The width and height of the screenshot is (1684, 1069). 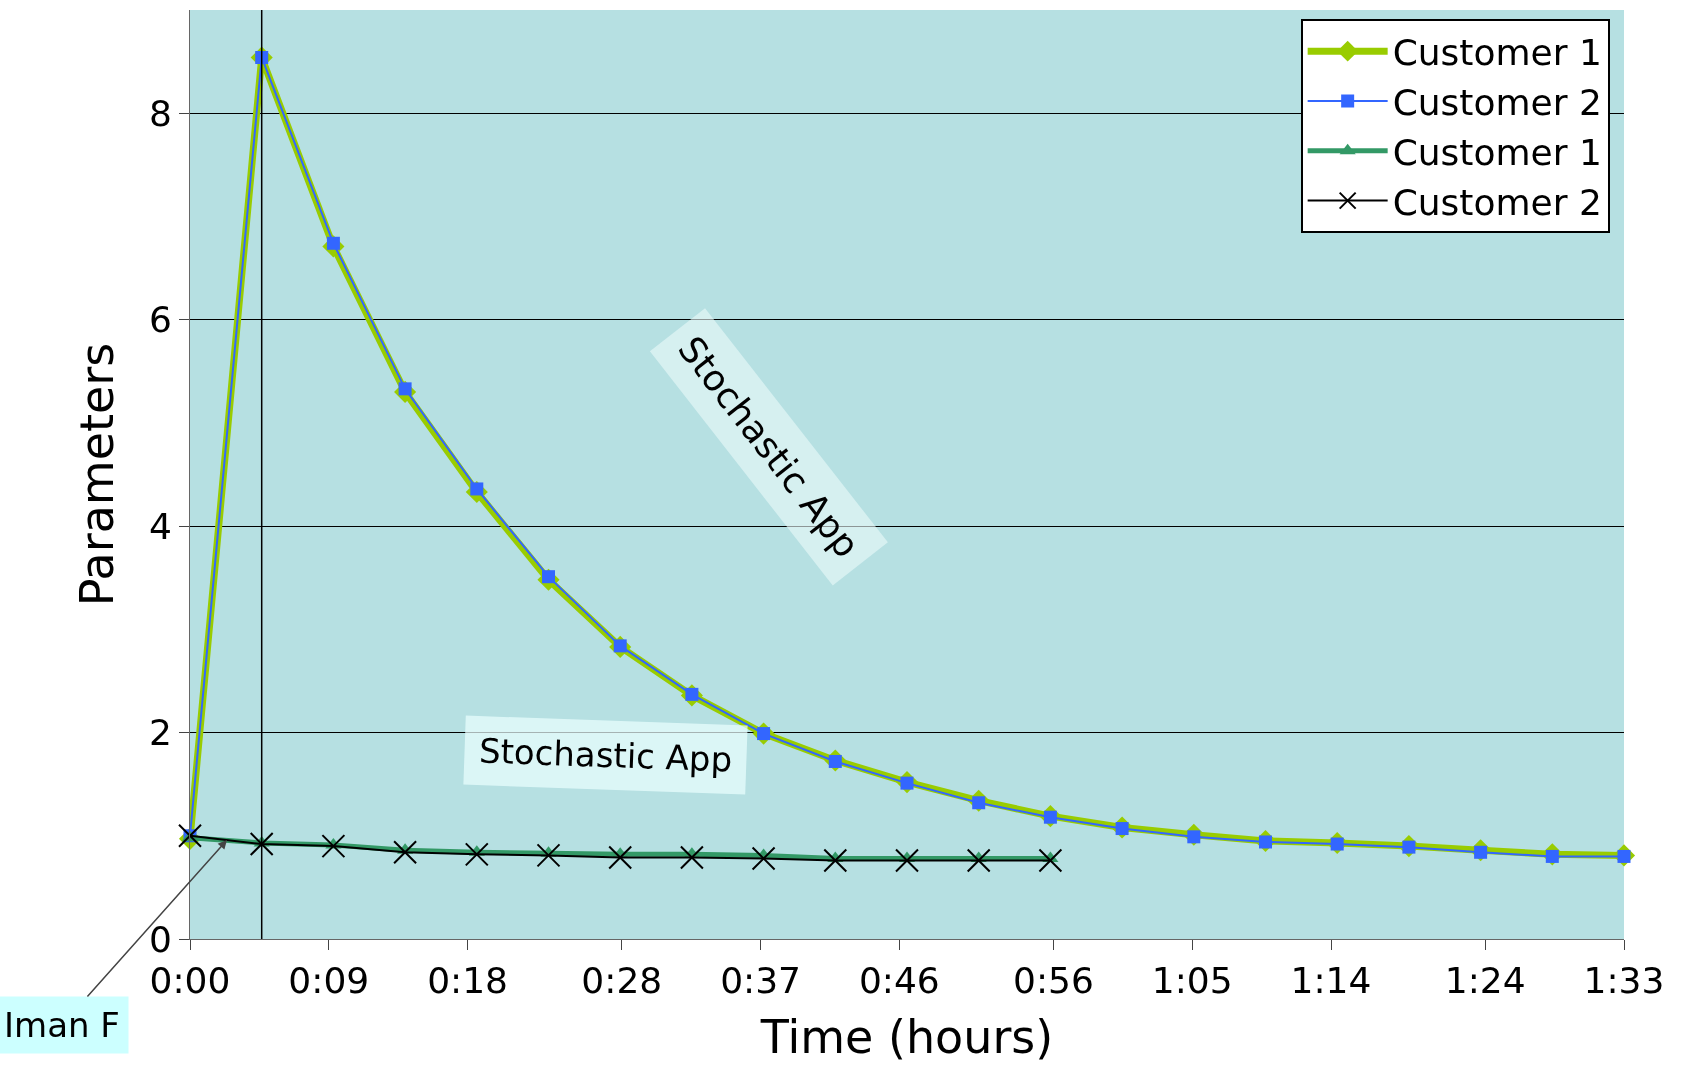 What do you see at coordinates (160, 939) in the screenshot?
I see `y-tick-label: 0` at bounding box center [160, 939].